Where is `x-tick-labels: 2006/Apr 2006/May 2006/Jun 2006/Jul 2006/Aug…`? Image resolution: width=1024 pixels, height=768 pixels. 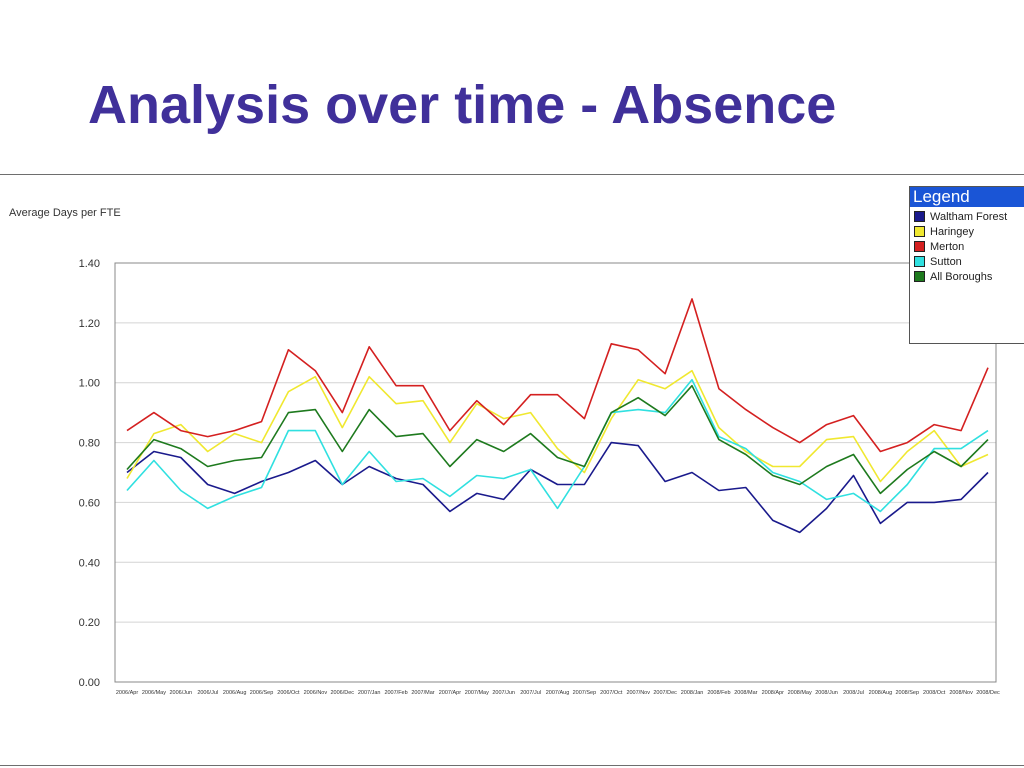 x-tick-labels: 2006/Apr 2006/May 2006/Jun 2006/Jul 2006/Aug… is located at coordinates (558, 693).